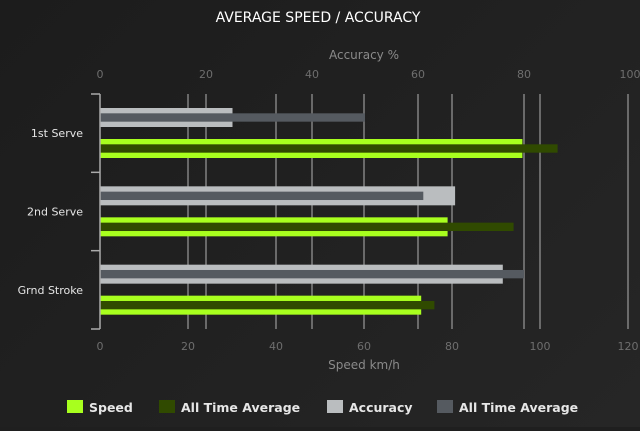 The height and width of the screenshot is (431, 640). I want to click on category-label: 2nd Serve, so click(55, 212).